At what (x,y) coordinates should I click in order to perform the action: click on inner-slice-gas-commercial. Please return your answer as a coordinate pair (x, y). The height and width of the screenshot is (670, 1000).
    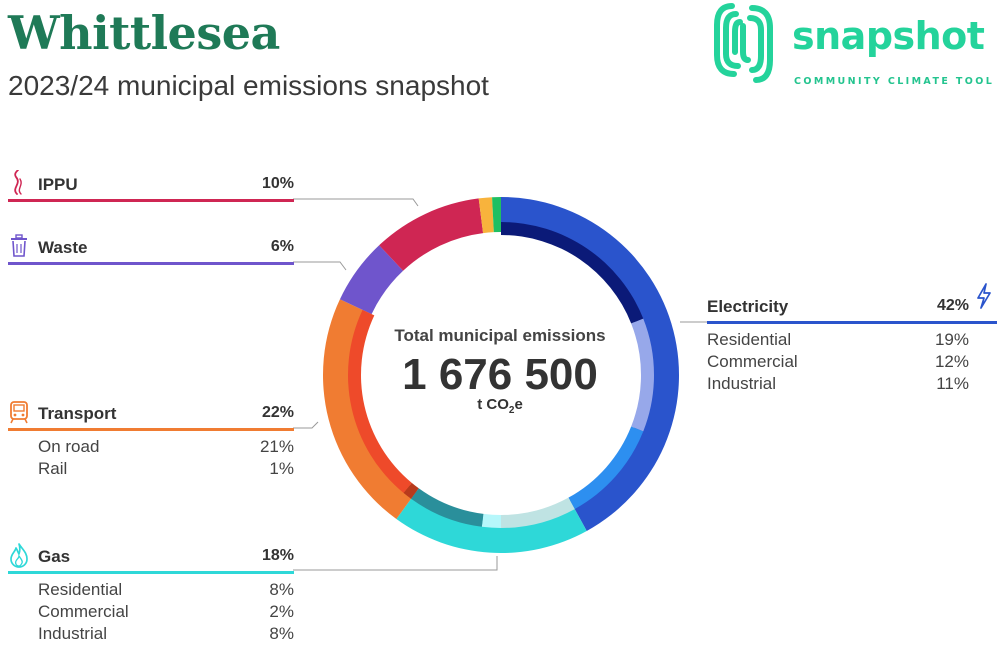
    Looking at the image, I should click on (491, 520).